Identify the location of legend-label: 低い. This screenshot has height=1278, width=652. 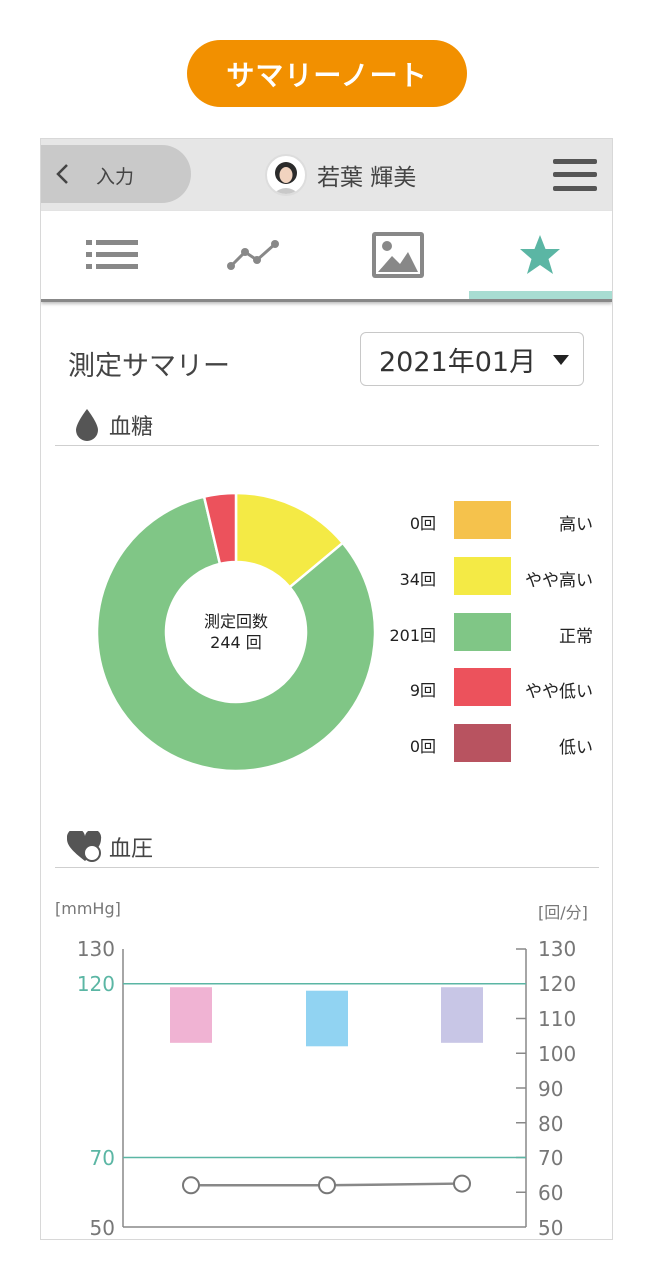
(576, 748).